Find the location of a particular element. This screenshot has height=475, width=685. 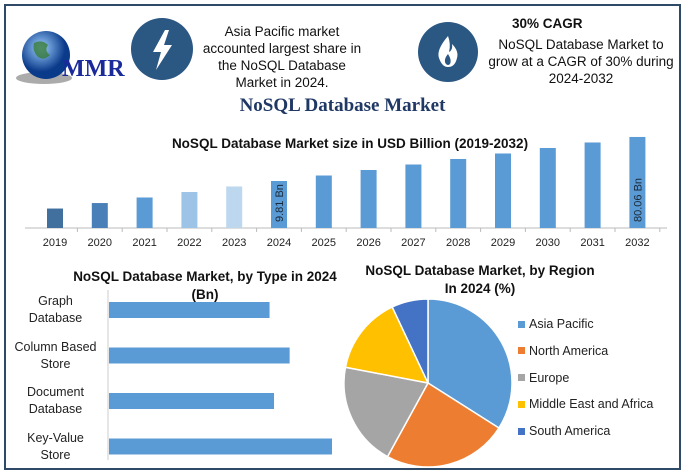

legend-item: North America is located at coordinates (563, 351).